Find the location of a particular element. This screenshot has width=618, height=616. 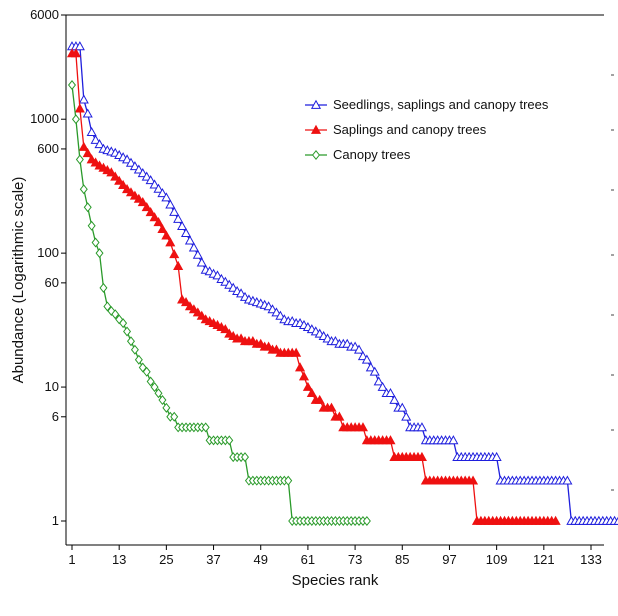

x-tick-label: 25 is located at coordinates (166, 559).